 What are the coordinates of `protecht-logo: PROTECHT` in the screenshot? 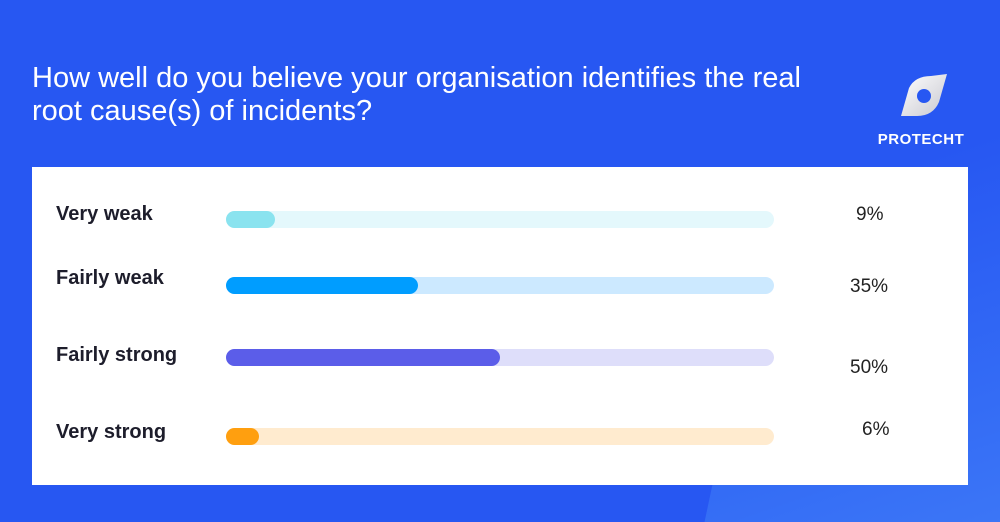 It's located at (921, 110).